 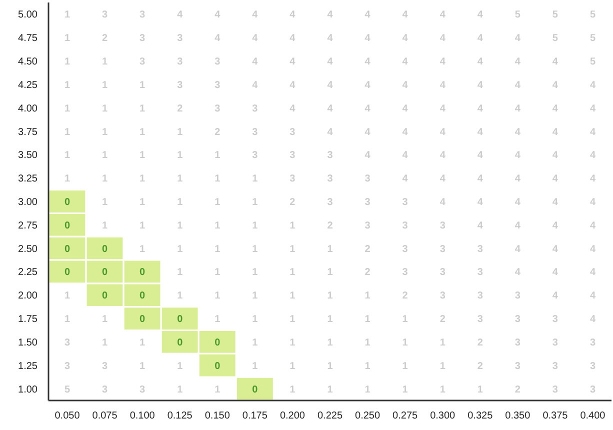 I want to click on x-tick-label: 0.175, so click(x=255, y=416).